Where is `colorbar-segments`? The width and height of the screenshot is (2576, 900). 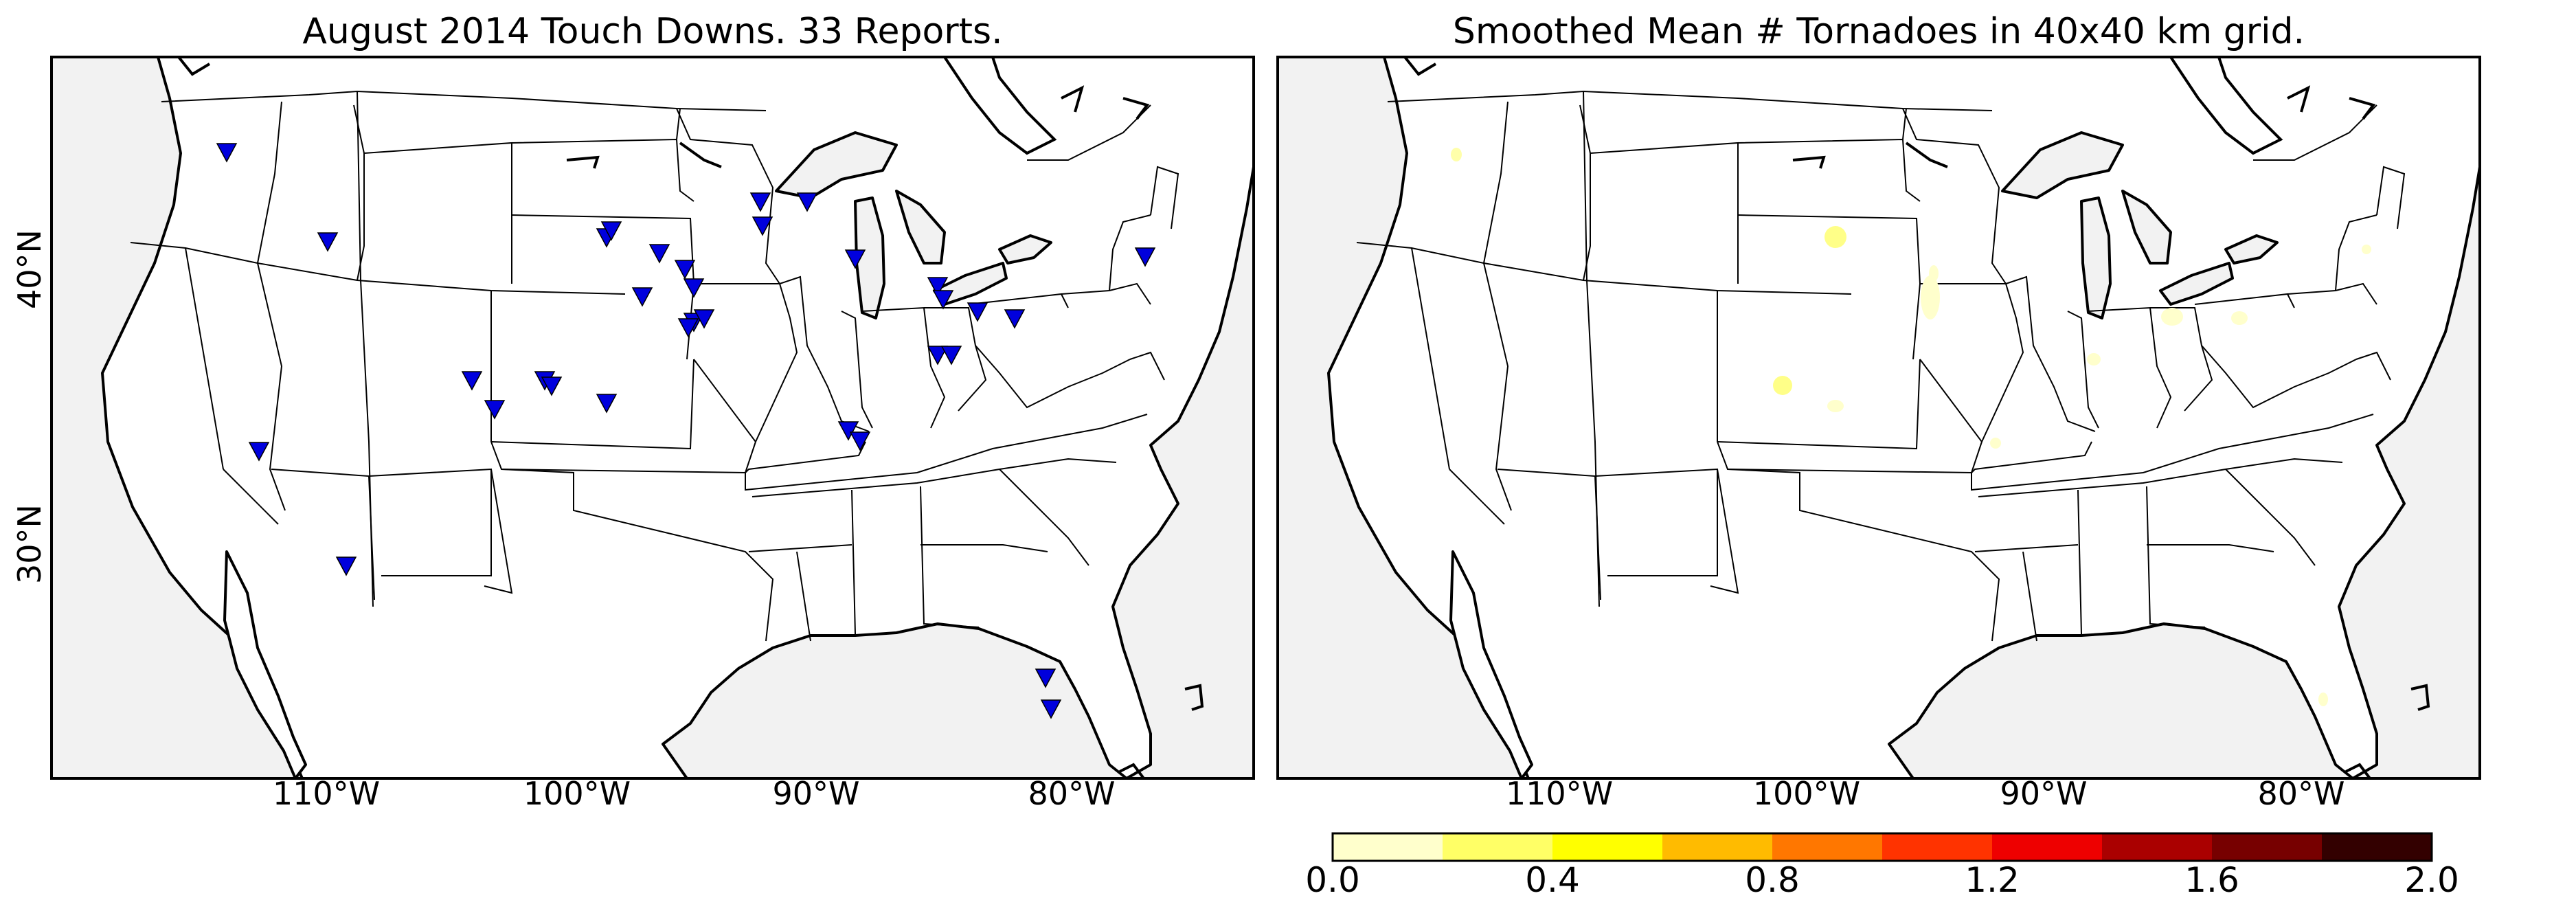 colorbar-segments is located at coordinates (1882, 847).